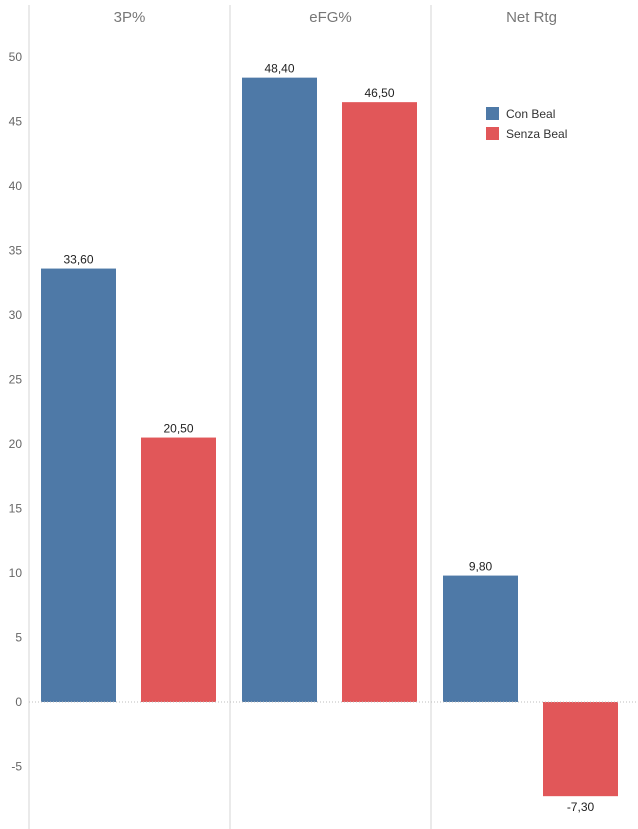  Describe the element at coordinates (78, 260) in the screenshot. I see `data-label: 33,60` at that location.